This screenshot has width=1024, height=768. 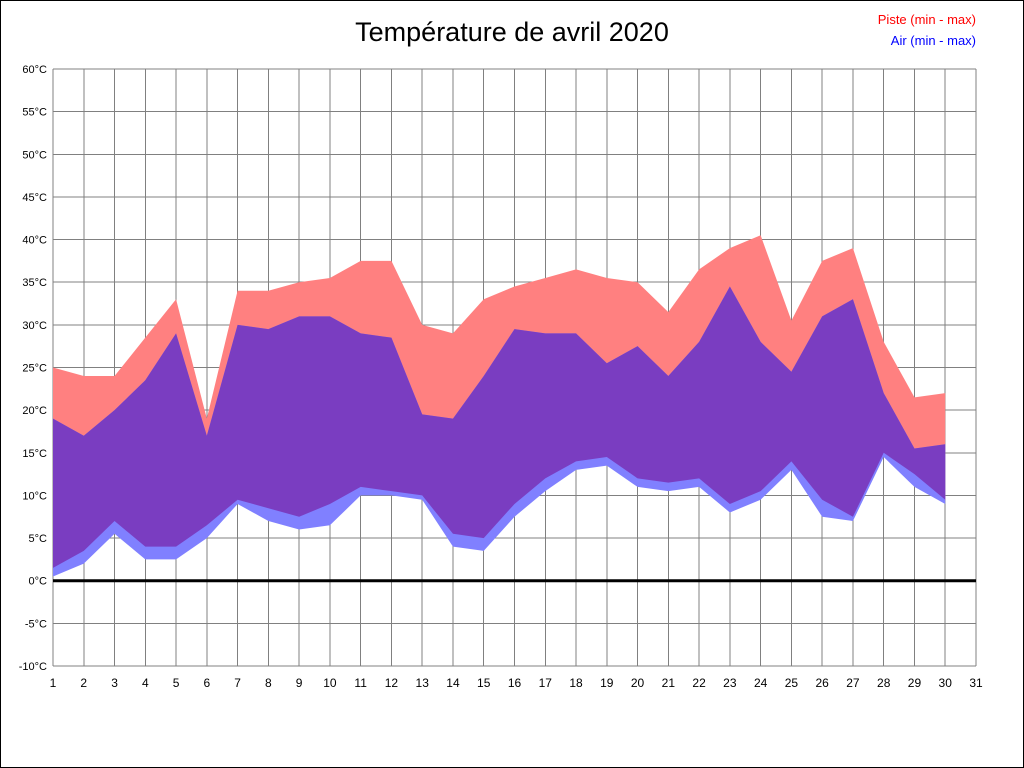 What do you see at coordinates (927, 30) in the screenshot?
I see `chart-legend: Piste (min - max) Air (min - max)` at bounding box center [927, 30].